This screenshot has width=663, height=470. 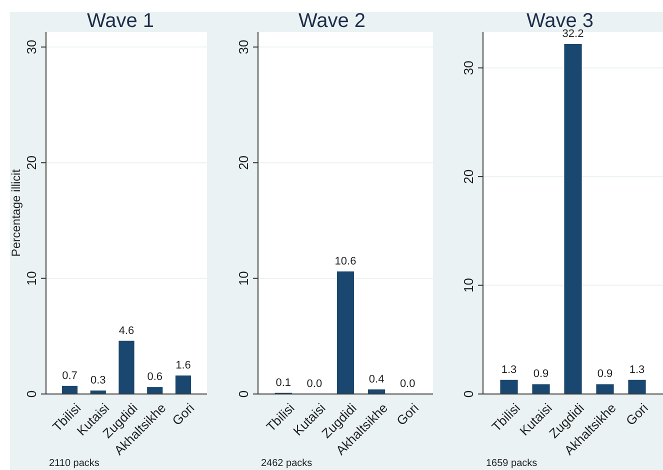 I want to click on data-label: 0.4, so click(x=376, y=379).